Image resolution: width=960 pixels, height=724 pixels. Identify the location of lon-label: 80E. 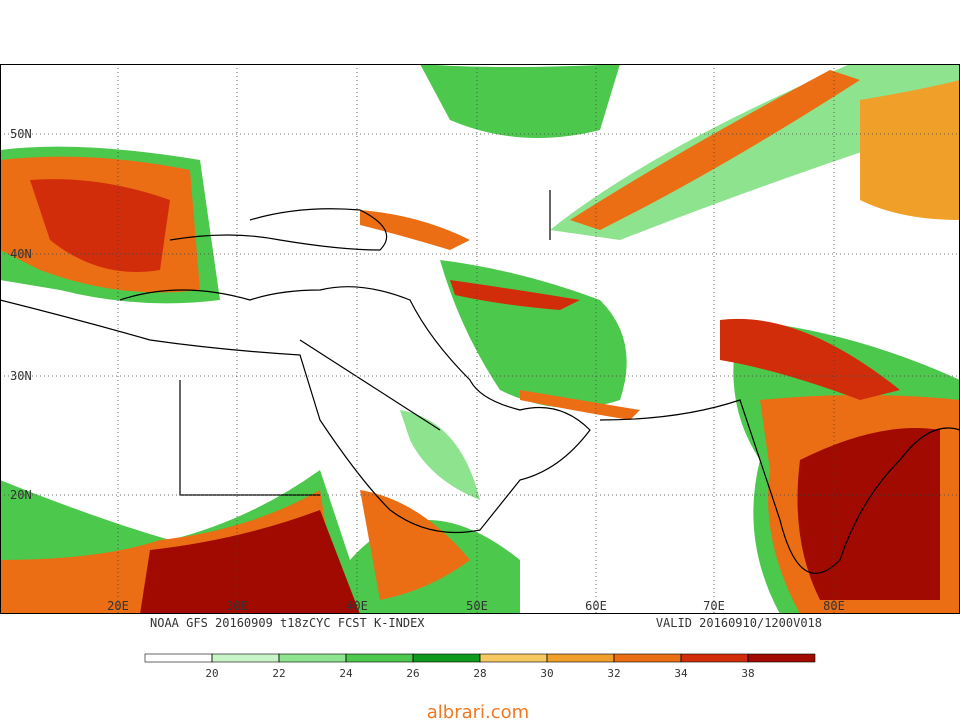
(834, 606).